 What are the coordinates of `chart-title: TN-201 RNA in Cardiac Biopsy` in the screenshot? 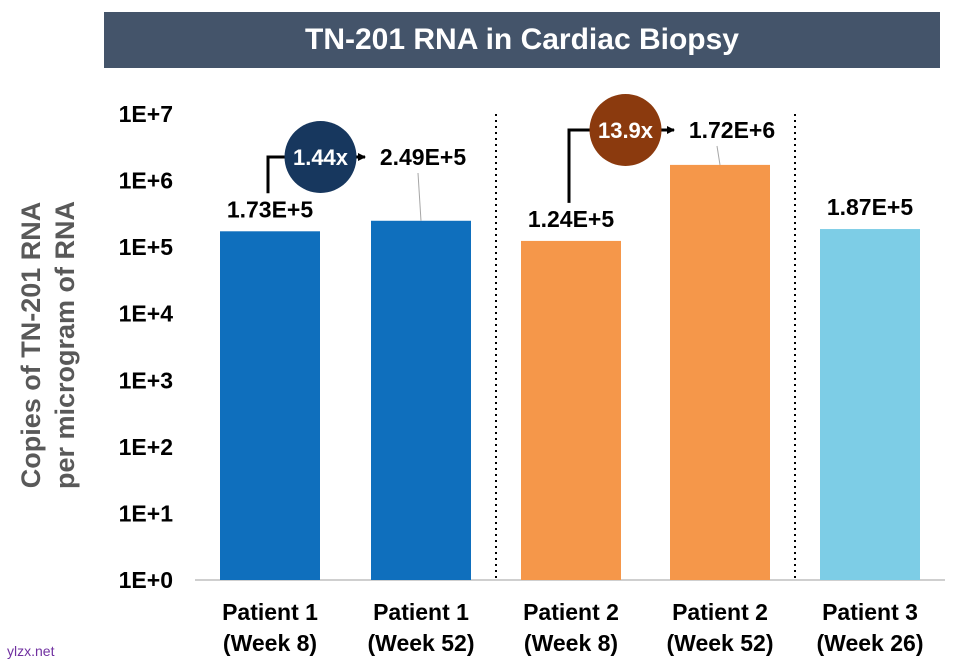 It's located at (522, 39).